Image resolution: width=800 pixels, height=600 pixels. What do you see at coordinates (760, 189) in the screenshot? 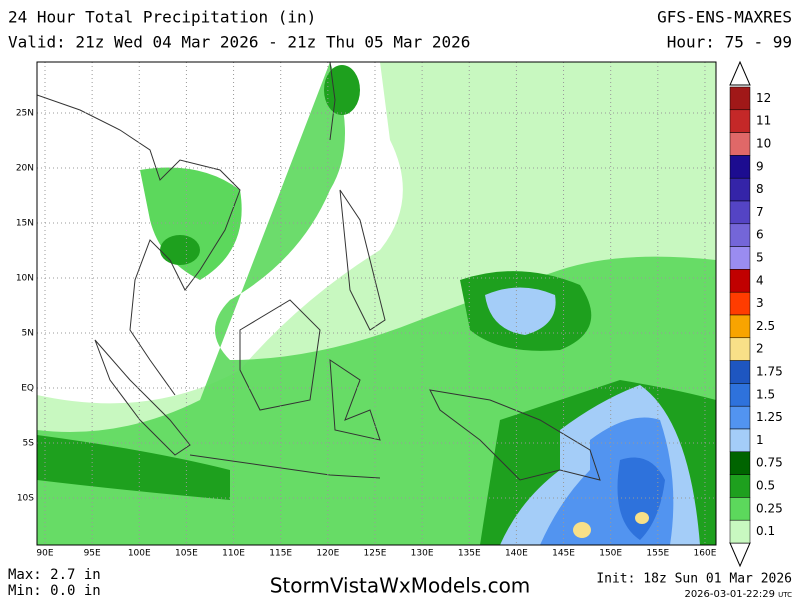
I see `legend-label: 8` at bounding box center [760, 189].